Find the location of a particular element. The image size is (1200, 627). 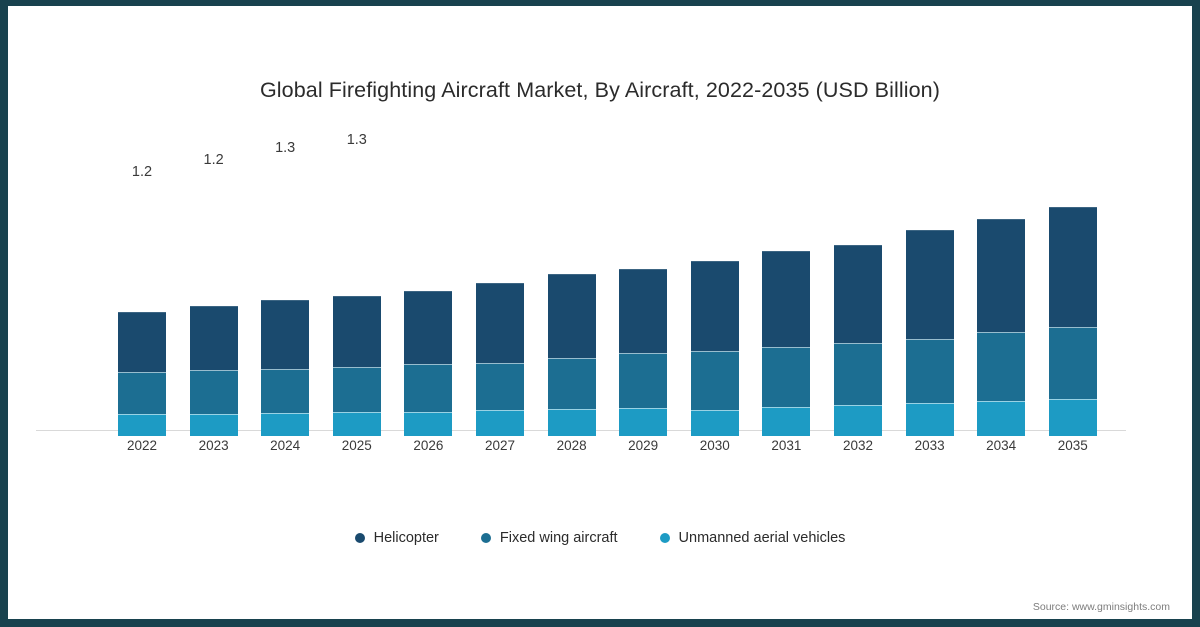

x-axis-tick-label: 2034 is located at coordinates (1001, 445).